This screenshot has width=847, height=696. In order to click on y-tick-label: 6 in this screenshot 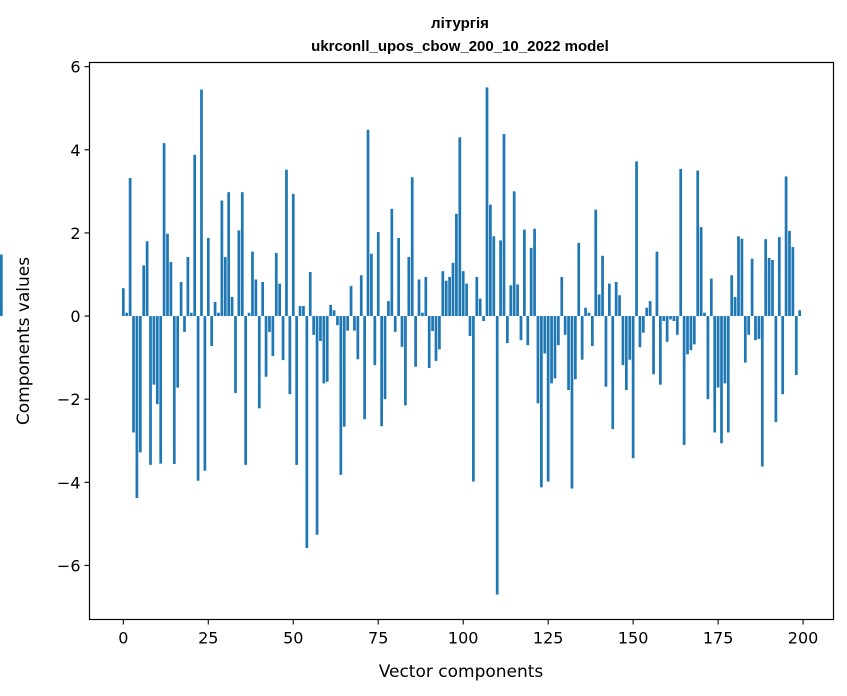, I will do `click(75, 67)`.